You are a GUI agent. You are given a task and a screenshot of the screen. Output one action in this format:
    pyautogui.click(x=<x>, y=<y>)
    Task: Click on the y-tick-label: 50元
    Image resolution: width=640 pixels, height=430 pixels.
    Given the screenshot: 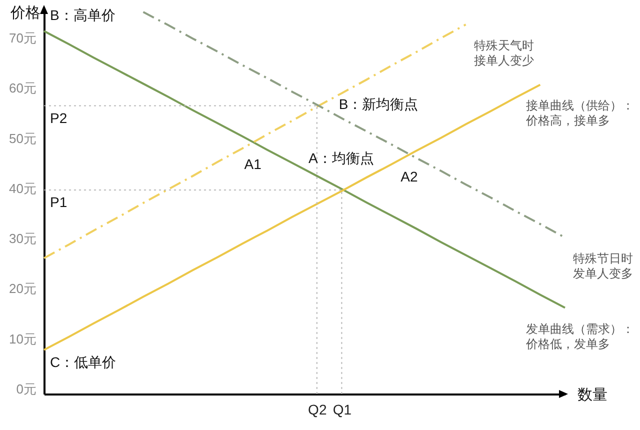 What is the action you would take?
    pyautogui.click(x=22, y=138)
    